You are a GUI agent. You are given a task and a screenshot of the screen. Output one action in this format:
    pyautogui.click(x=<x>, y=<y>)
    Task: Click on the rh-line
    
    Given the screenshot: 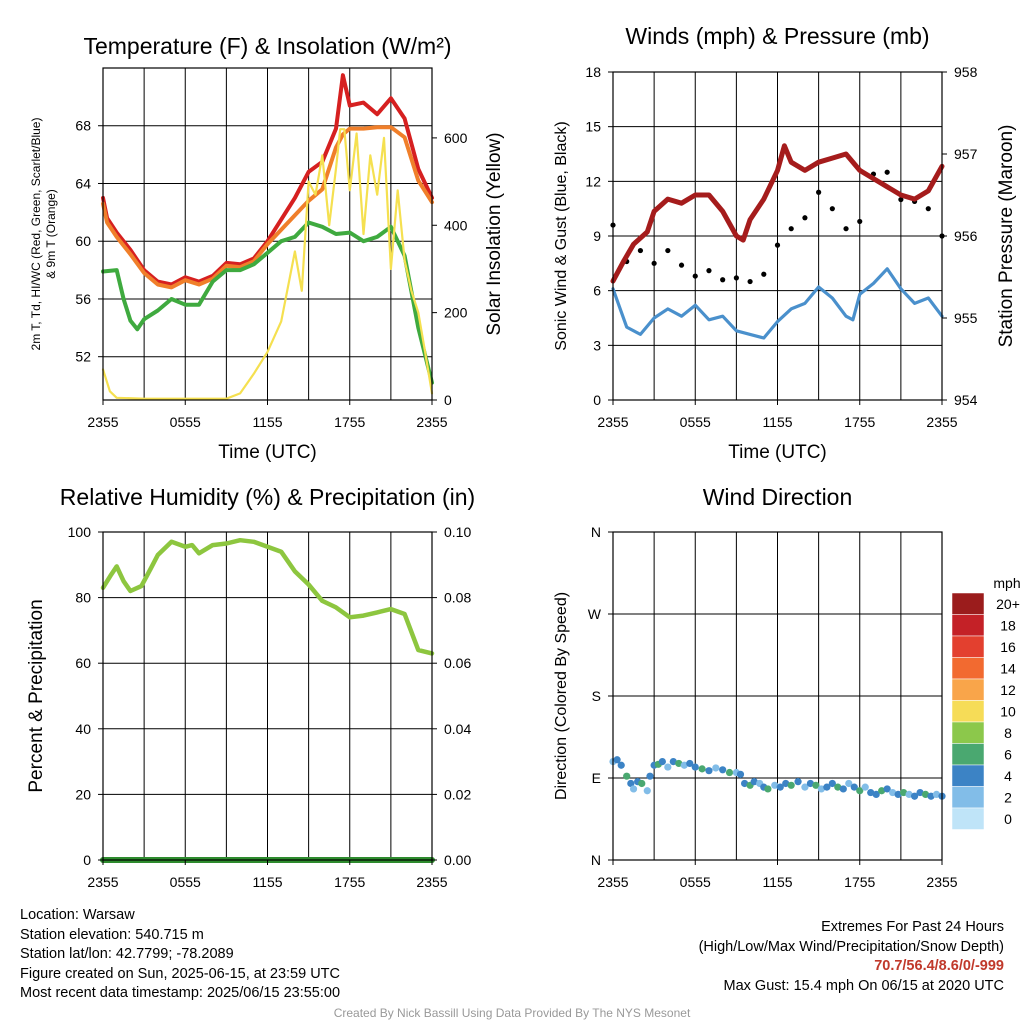 What is the action you would take?
    pyautogui.click(x=267, y=596)
    